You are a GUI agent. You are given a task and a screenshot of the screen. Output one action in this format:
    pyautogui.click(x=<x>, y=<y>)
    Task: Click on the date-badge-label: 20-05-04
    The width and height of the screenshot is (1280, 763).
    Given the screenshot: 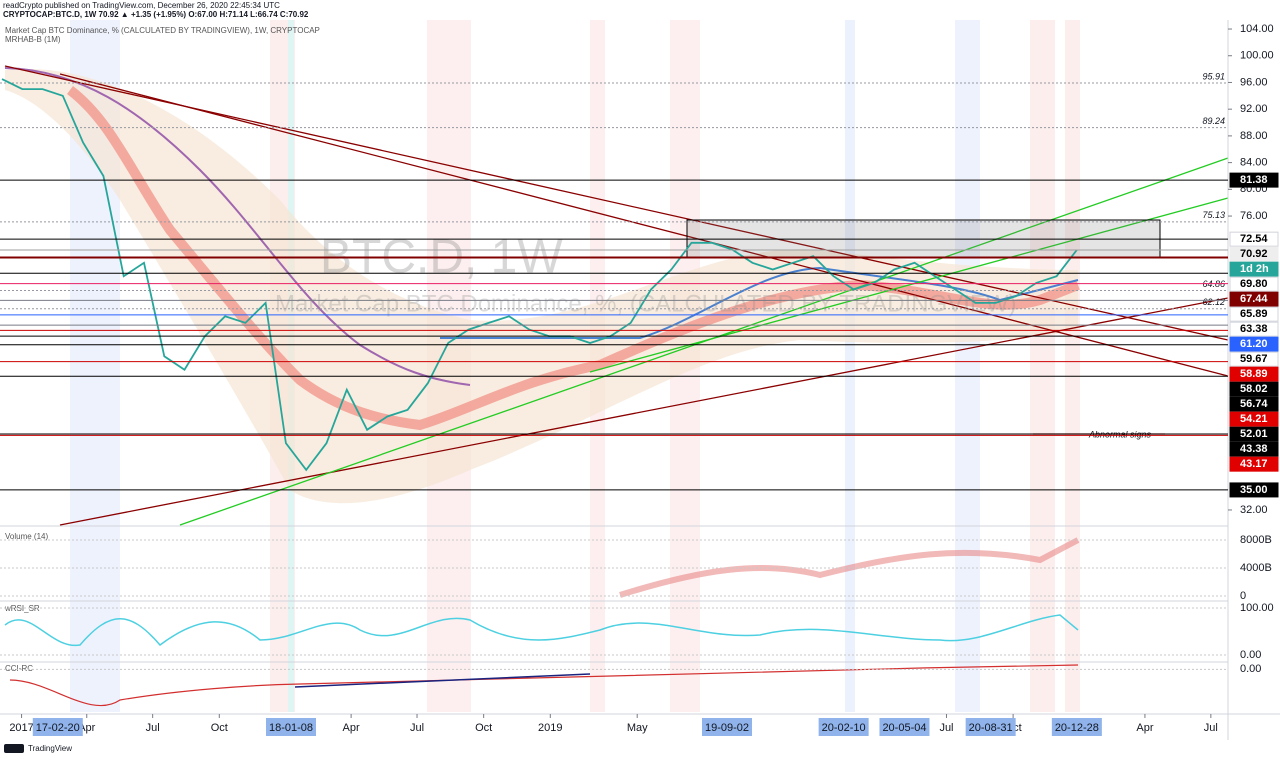 What is the action you would take?
    pyautogui.click(x=904, y=728)
    